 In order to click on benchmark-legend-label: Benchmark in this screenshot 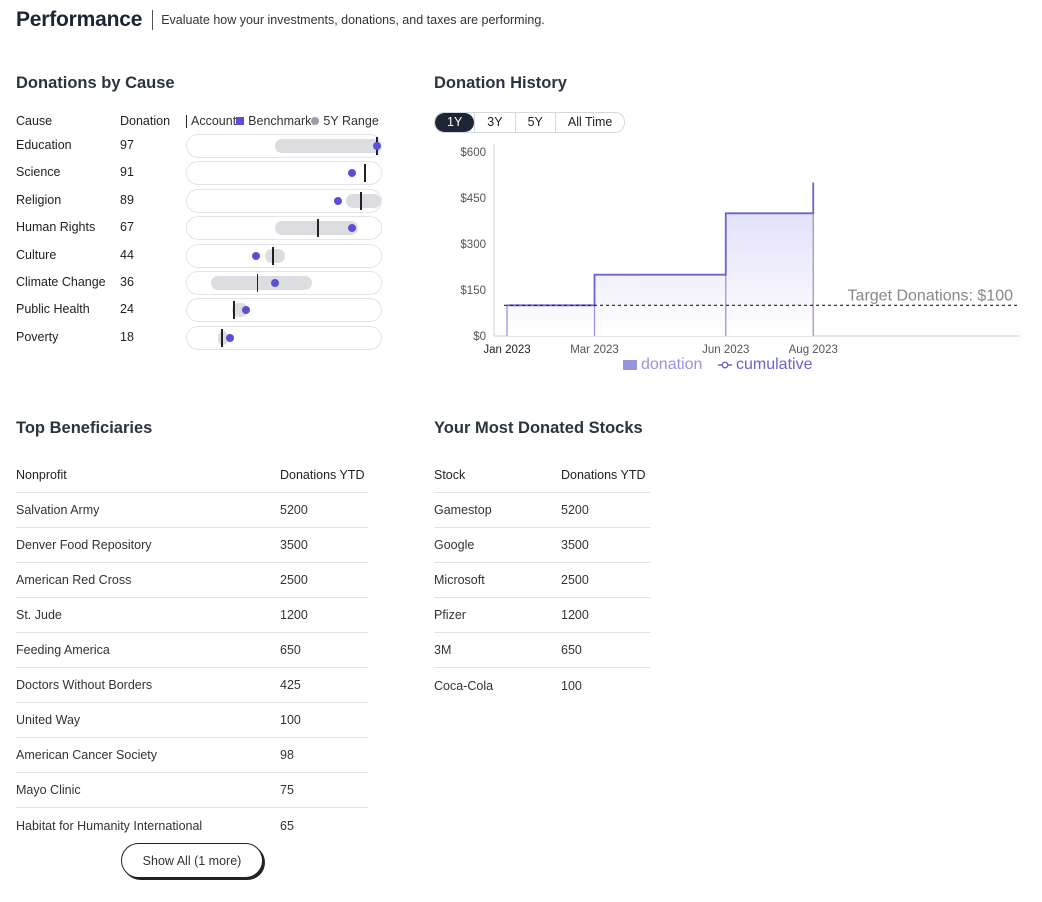, I will do `click(280, 121)`.